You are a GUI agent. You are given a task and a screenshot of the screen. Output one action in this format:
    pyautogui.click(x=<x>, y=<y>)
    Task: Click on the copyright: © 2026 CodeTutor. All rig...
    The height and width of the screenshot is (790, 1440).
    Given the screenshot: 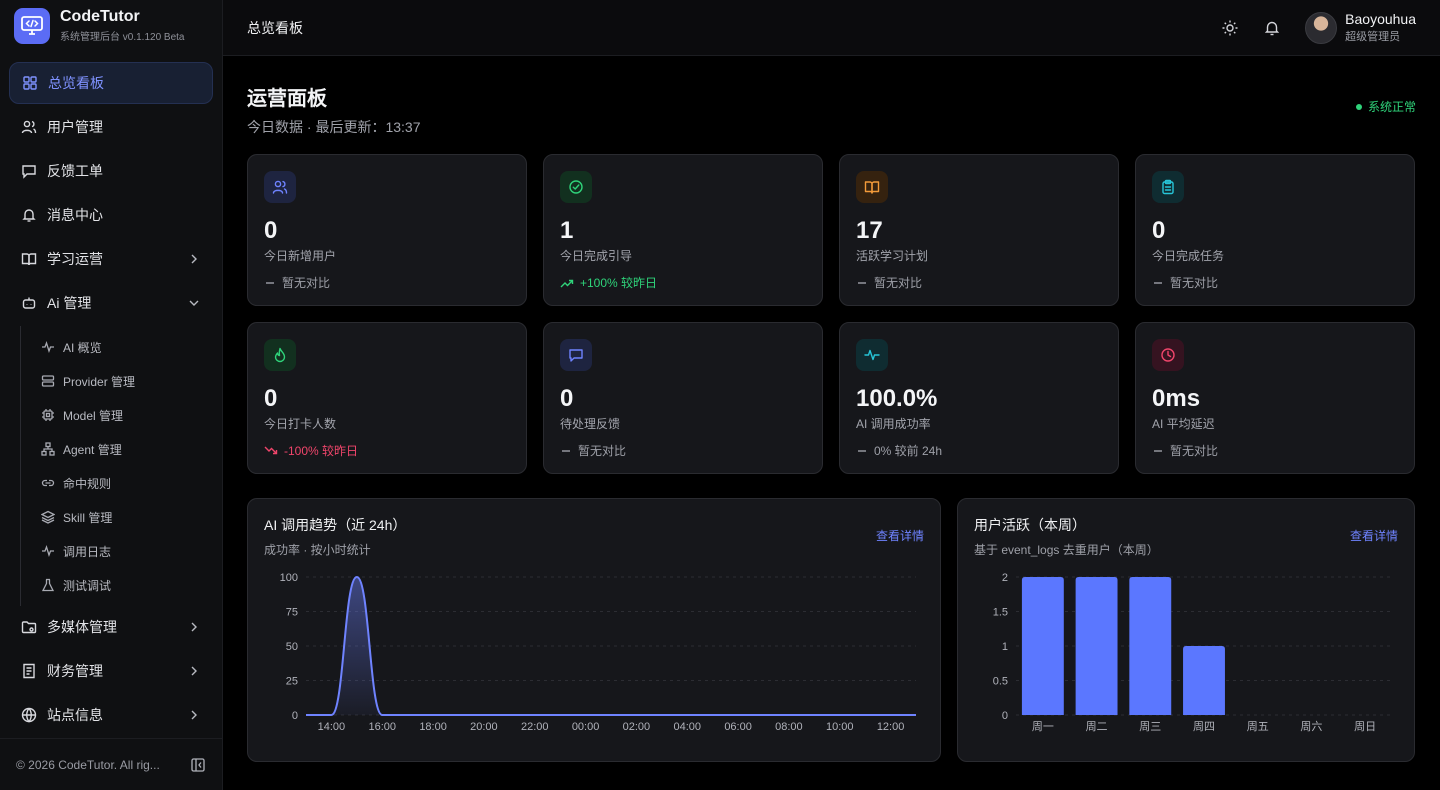 What is the action you would take?
    pyautogui.click(x=88, y=764)
    